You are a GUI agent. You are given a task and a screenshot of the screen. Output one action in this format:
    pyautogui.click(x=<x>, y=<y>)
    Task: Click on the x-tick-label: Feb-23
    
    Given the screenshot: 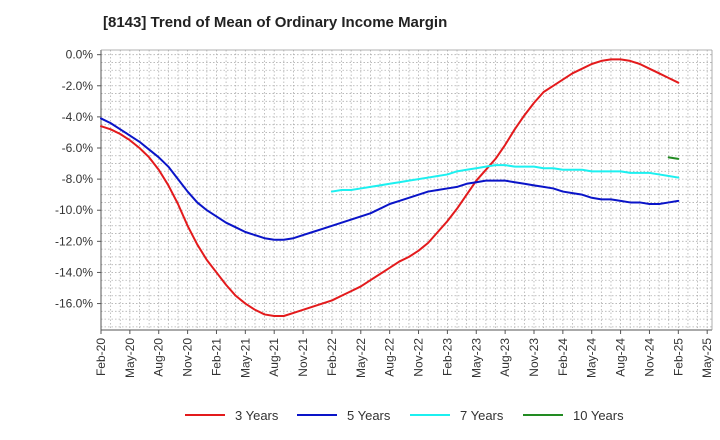 What is the action you would take?
    pyautogui.click(x=447, y=357)
    